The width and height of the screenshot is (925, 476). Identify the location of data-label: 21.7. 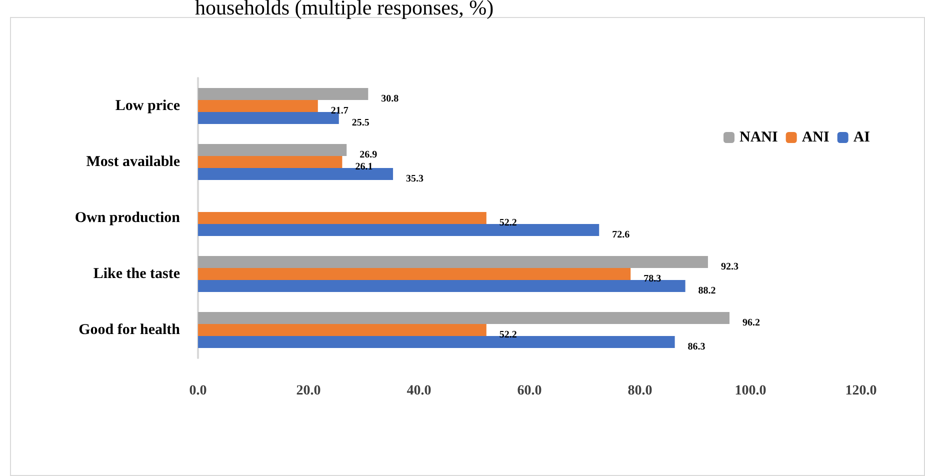
(339, 111).